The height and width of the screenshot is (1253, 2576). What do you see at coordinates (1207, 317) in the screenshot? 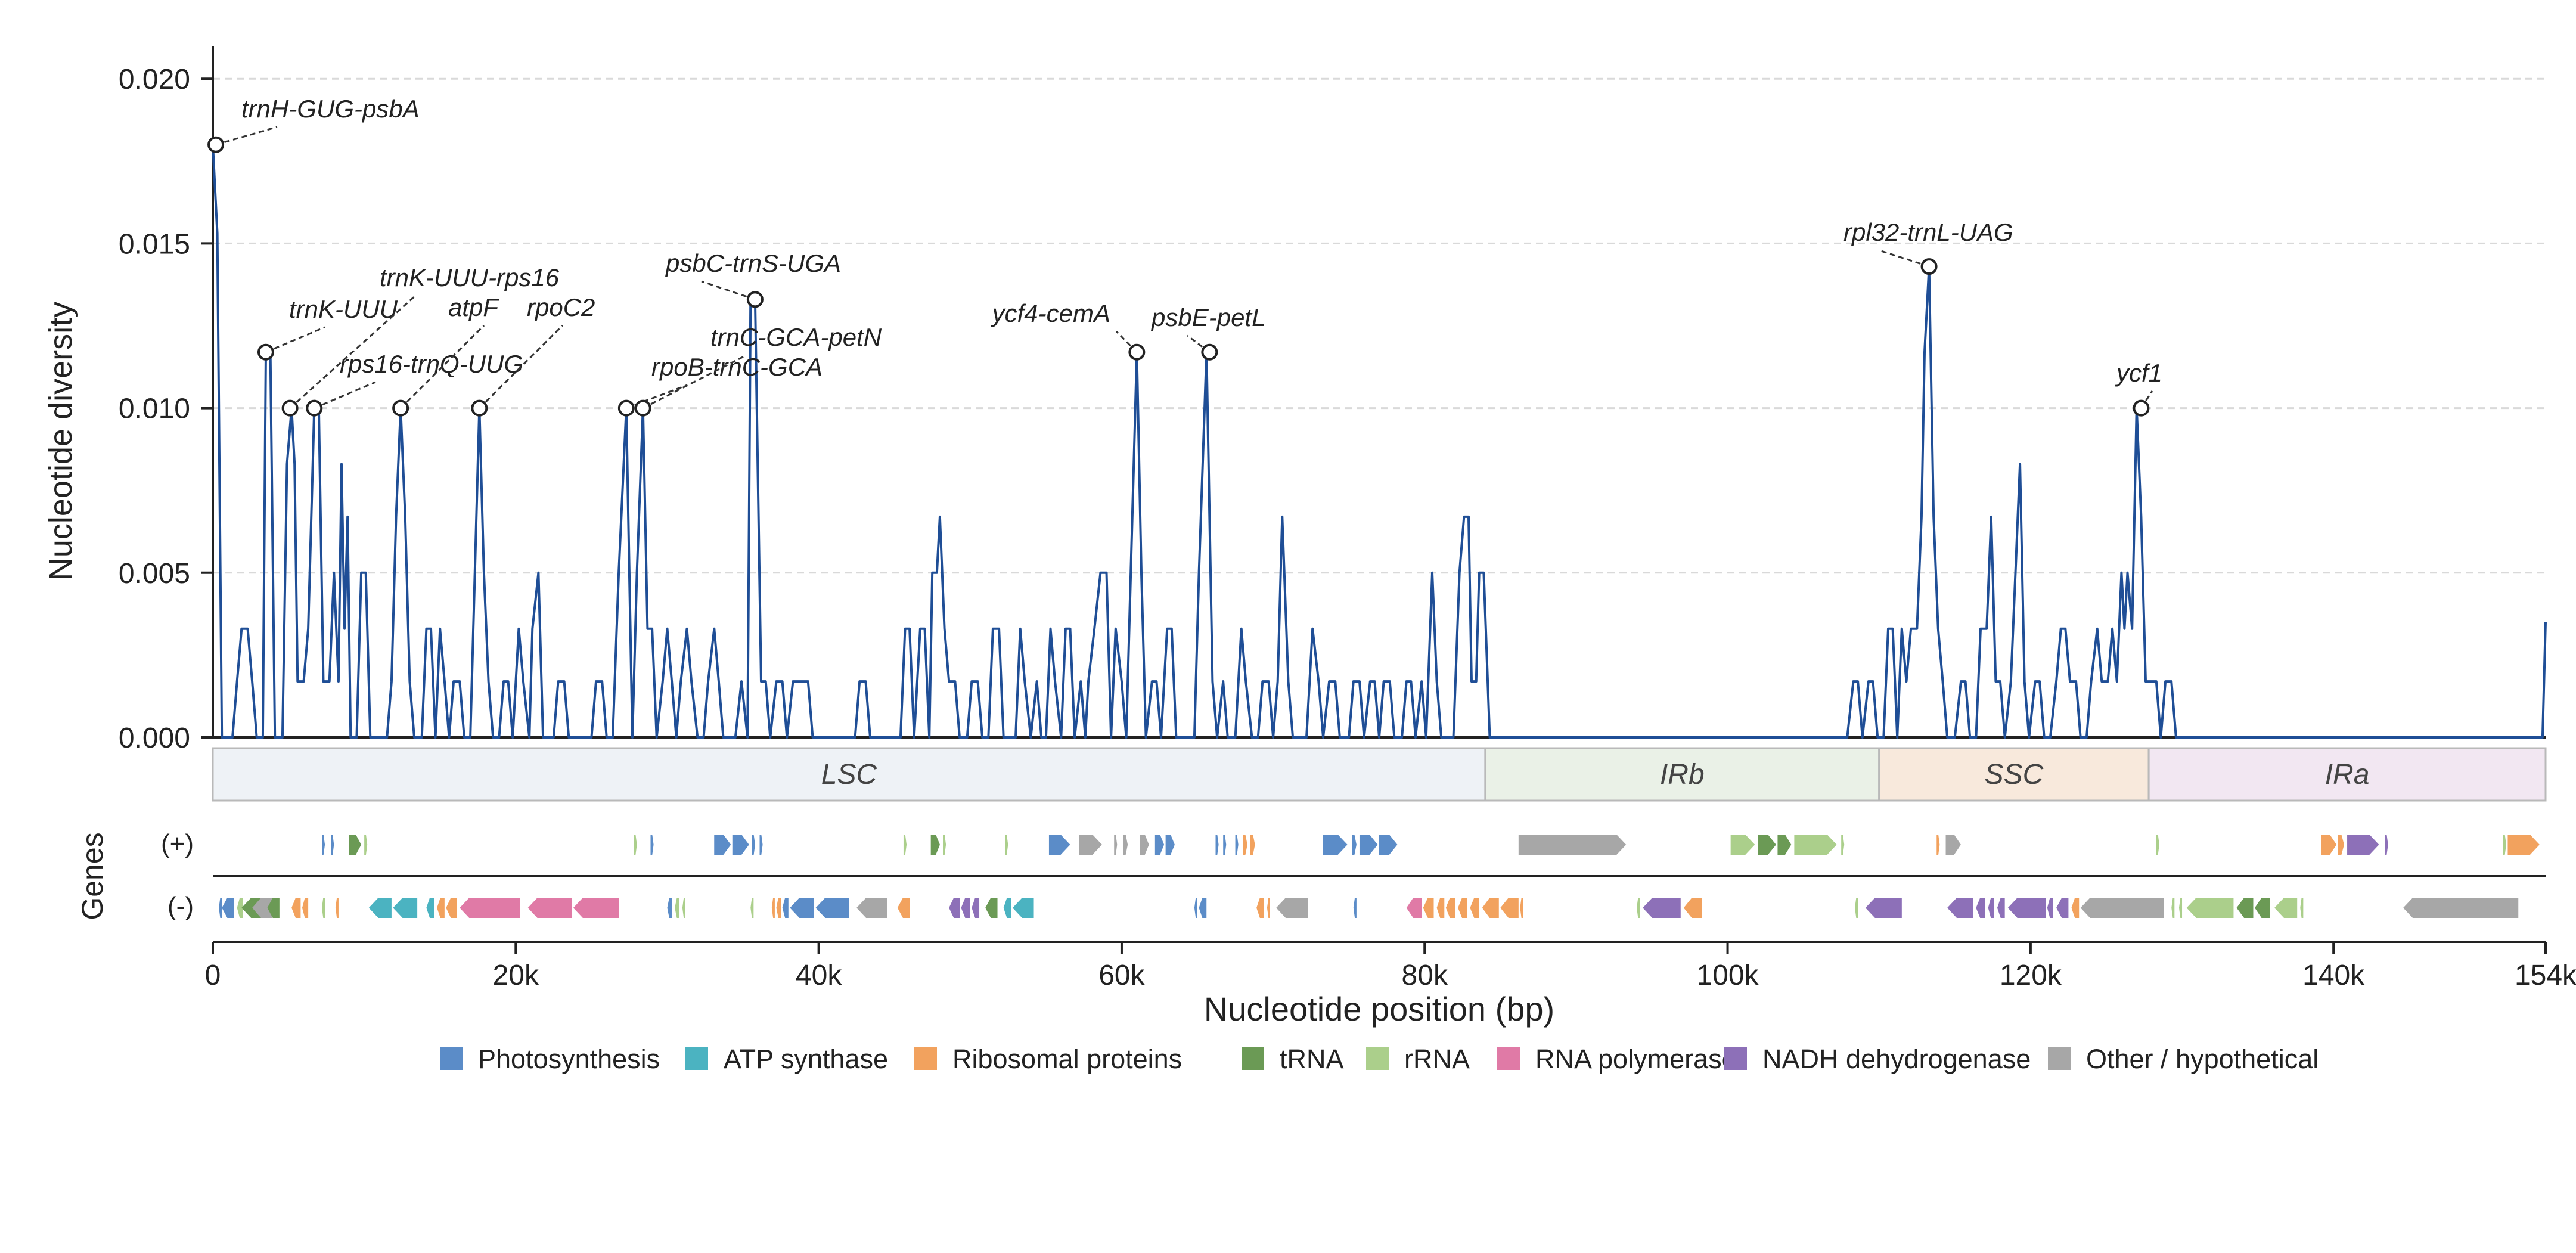
I see `peak-label: psbE-petL` at bounding box center [1207, 317].